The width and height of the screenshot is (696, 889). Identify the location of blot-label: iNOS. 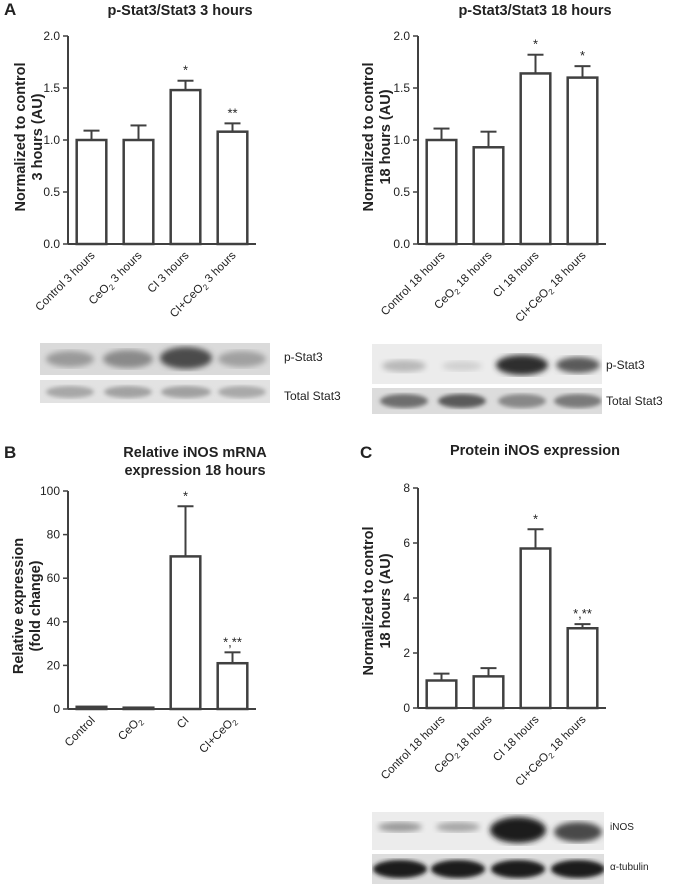
(622, 827).